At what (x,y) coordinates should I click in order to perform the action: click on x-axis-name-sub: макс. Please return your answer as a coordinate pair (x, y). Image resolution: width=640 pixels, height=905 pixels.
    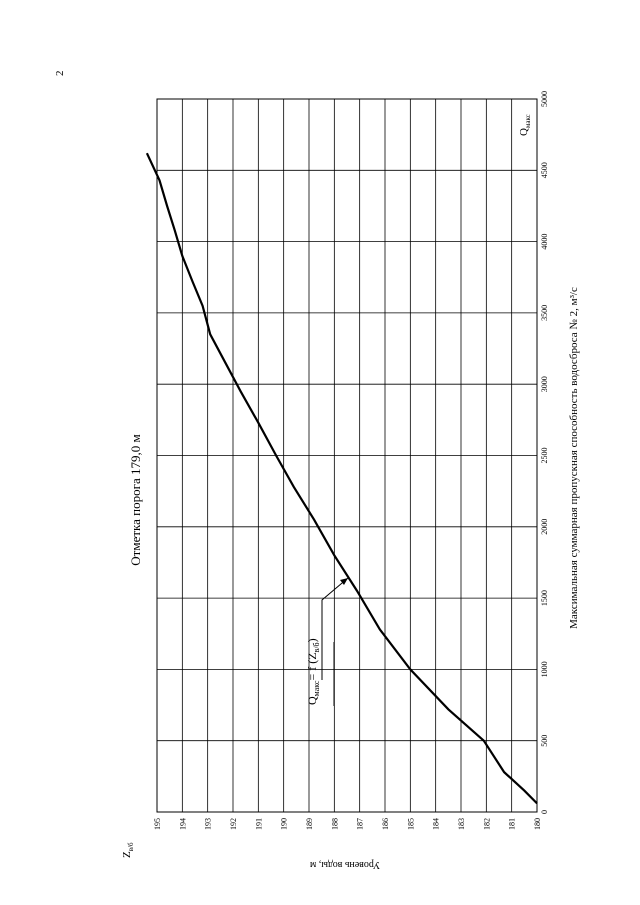
    Looking at the image, I should click on (528, 121).